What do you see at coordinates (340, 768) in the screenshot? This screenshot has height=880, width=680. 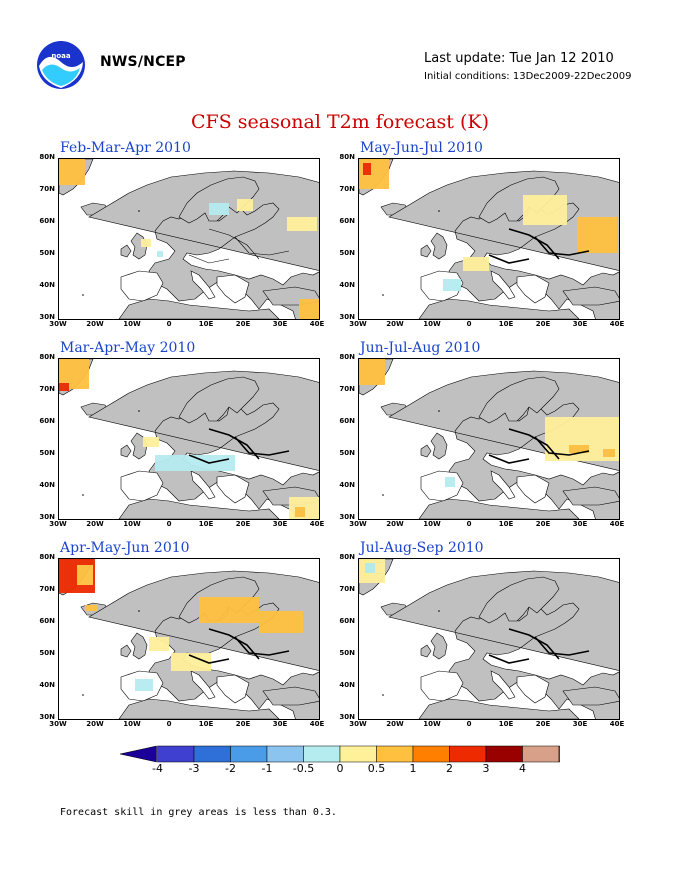 I see `colorbar-label: 0` at bounding box center [340, 768].